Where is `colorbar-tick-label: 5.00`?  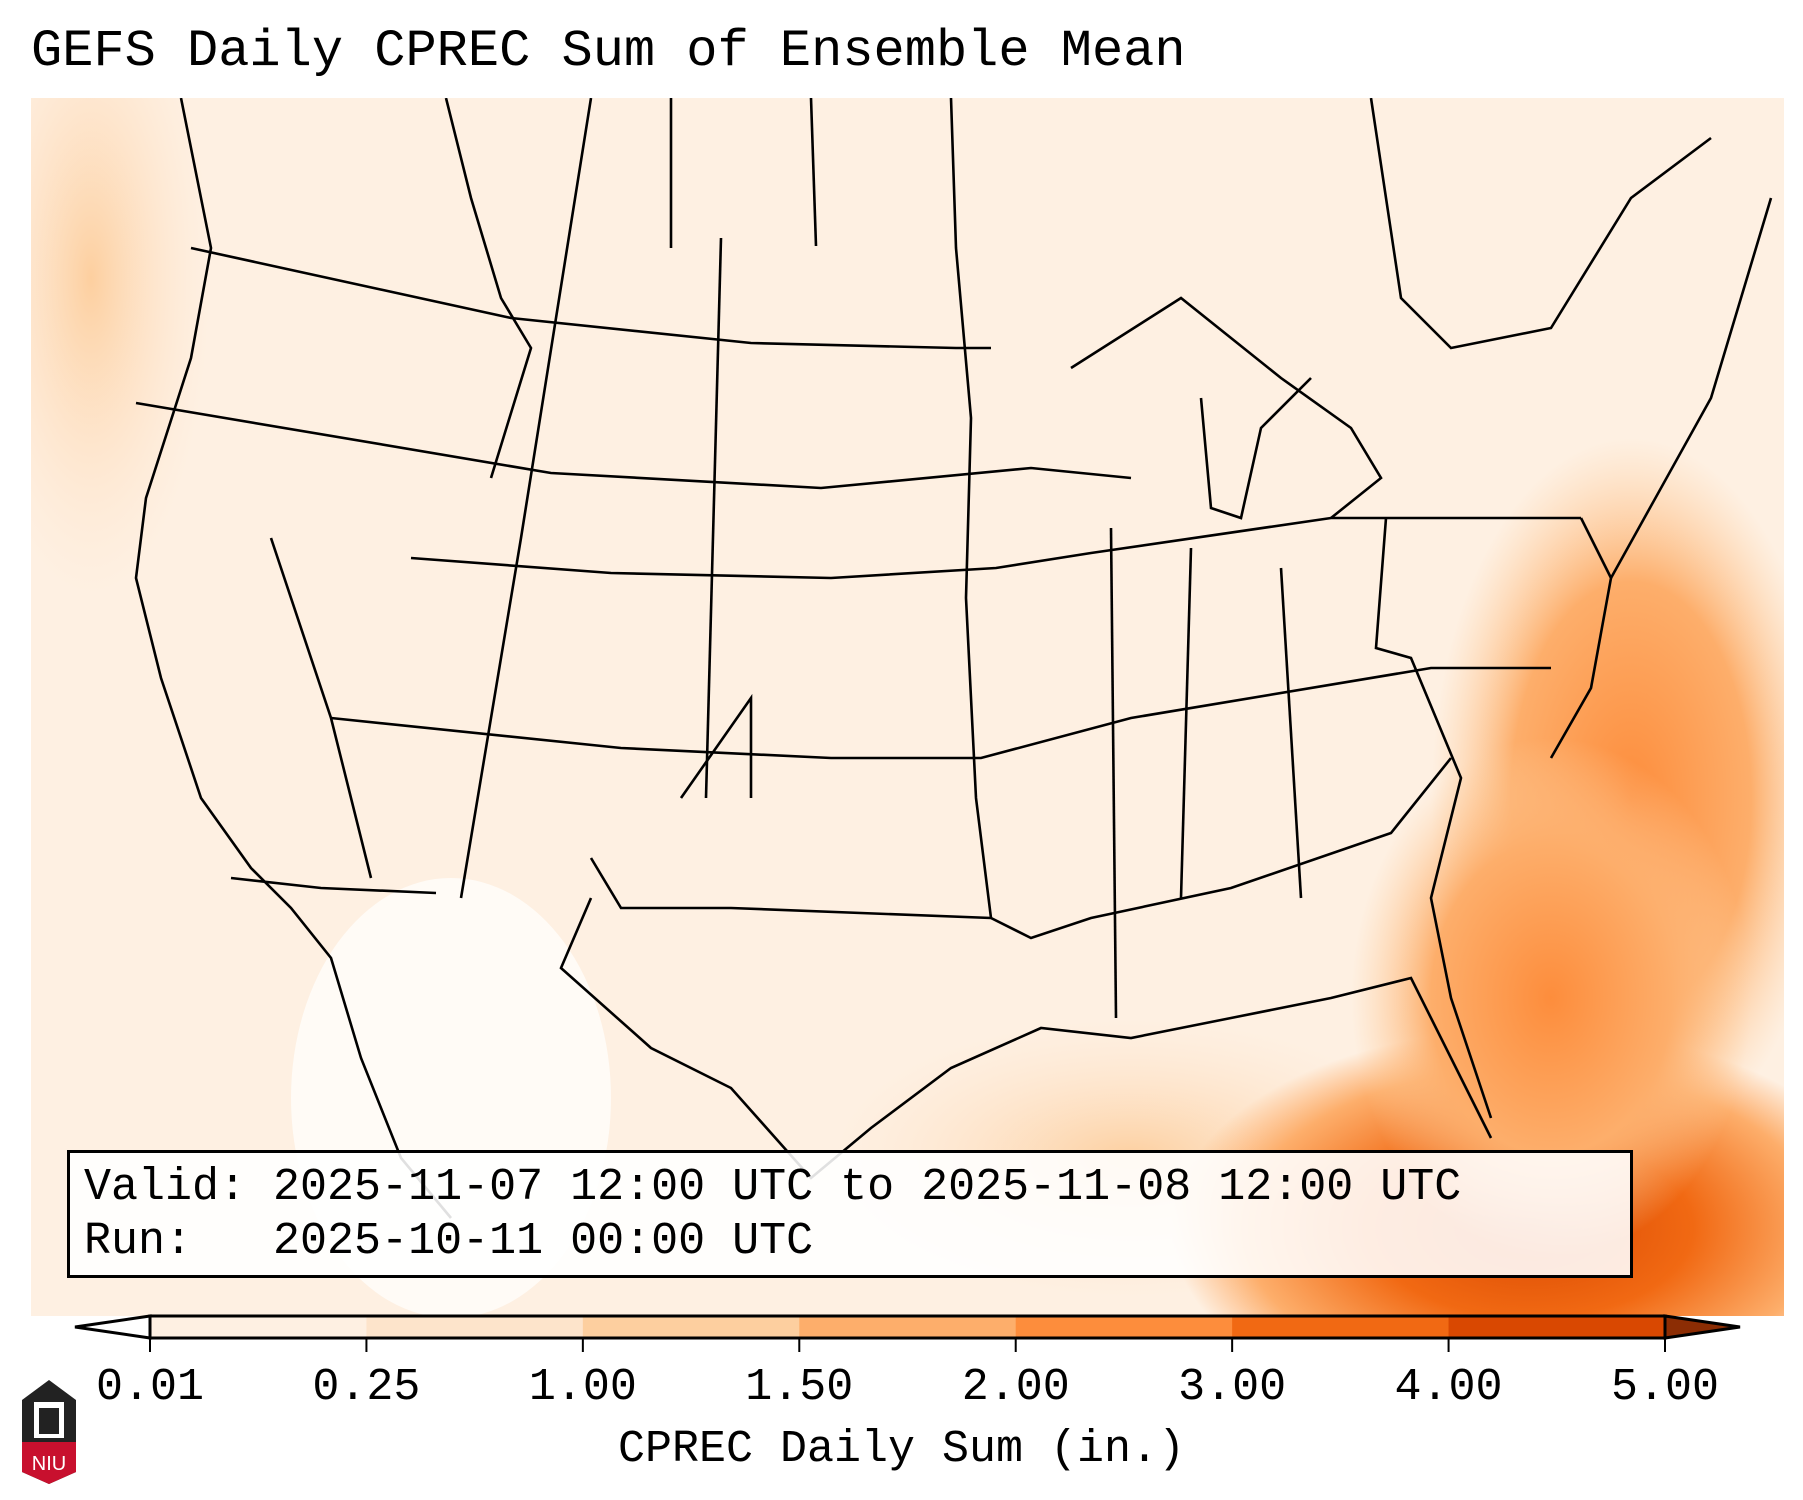 colorbar-tick-label: 5.00 is located at coordinates (1665, 1387).